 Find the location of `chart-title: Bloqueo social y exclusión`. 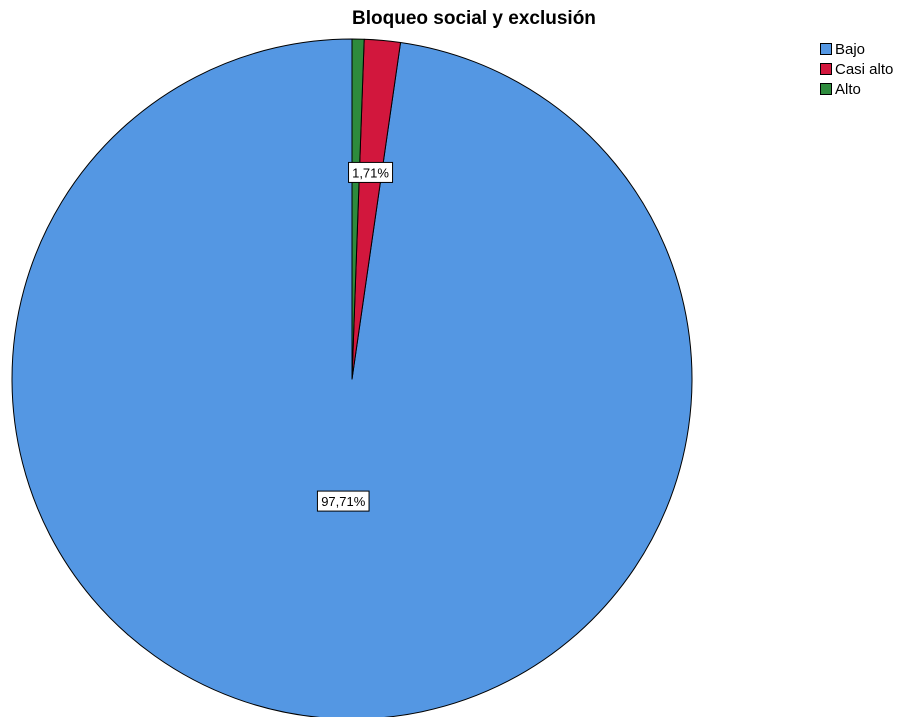

chart-title: Bloqueo social y exclusión is located at coordinates (474, 18).